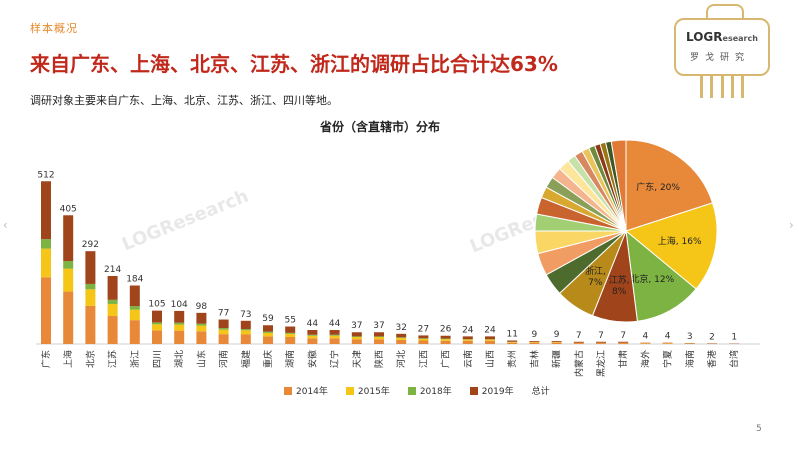  I want to click on tick-label-北京: 北京, so click(90, 359).